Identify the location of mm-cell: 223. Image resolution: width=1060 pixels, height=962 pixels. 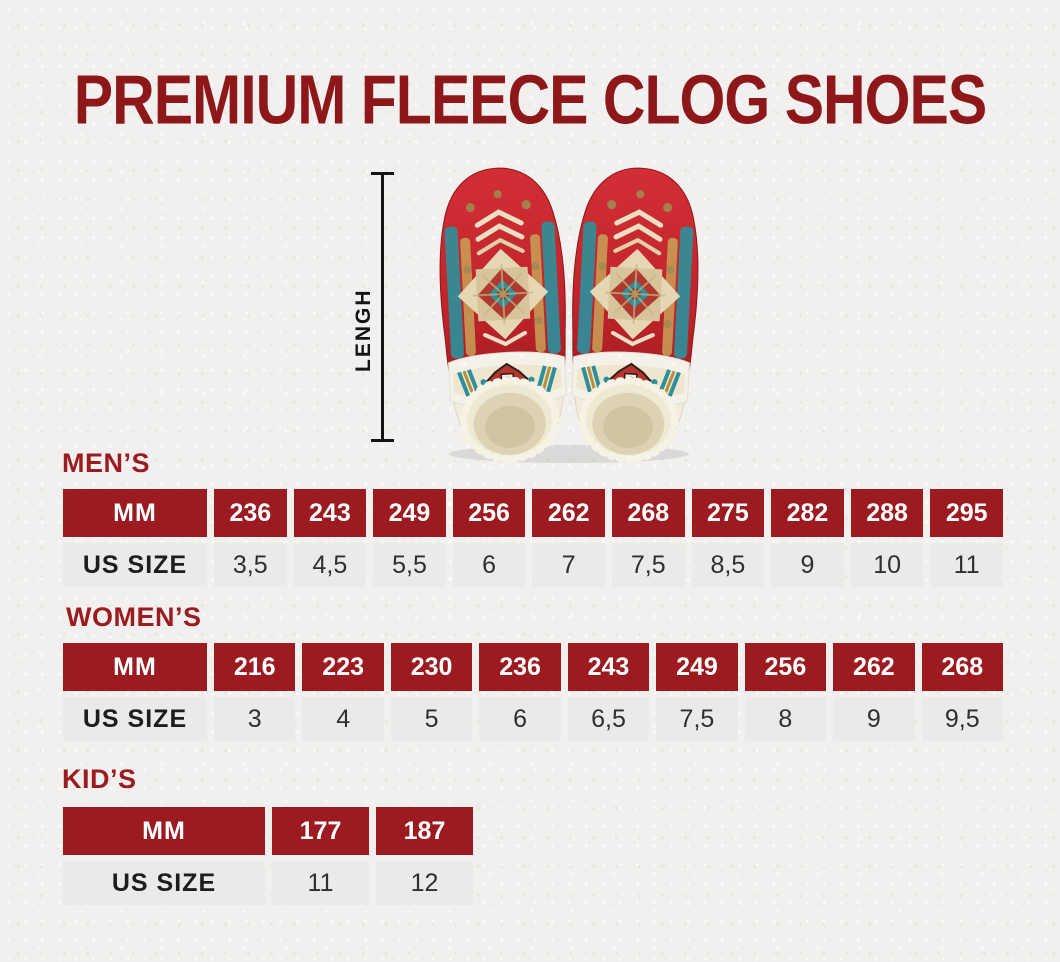
(343, 667).